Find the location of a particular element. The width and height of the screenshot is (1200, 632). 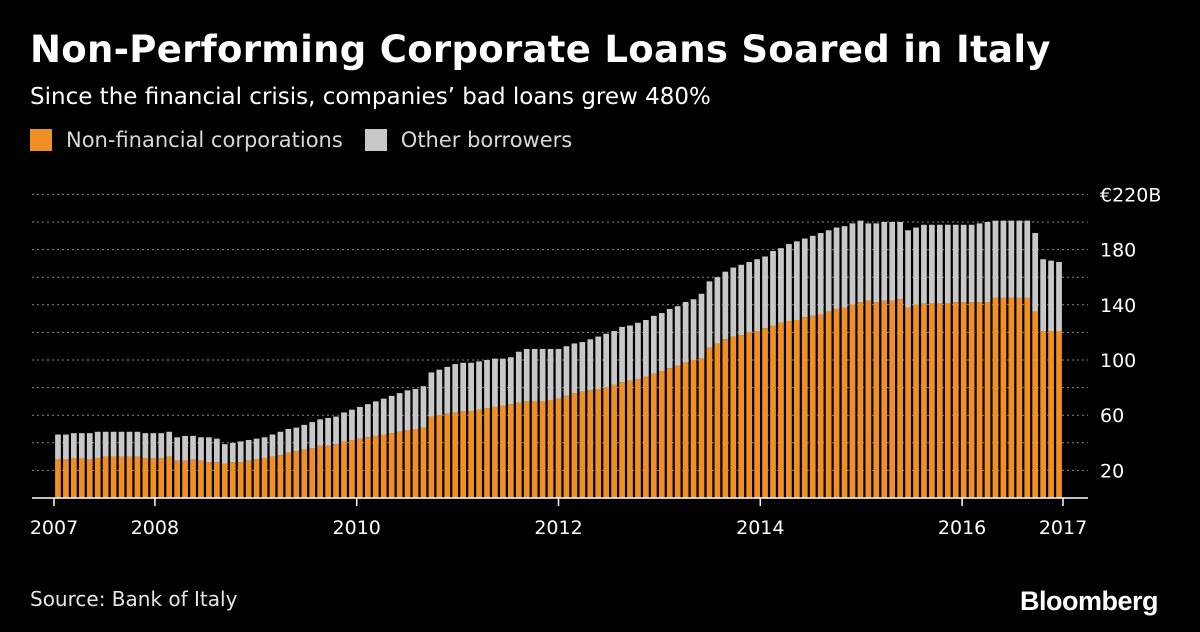

x-tick-label-2017: 2017 is located at coordinates (1063, 528).